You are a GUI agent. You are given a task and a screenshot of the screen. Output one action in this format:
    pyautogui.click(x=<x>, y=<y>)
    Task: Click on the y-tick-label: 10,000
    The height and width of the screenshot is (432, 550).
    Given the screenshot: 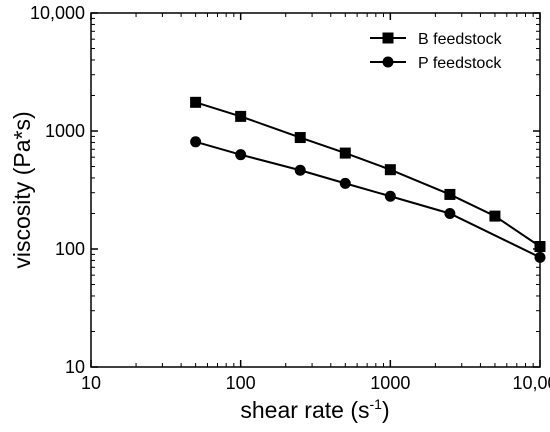 What is the action you would take?
    pyautogui.click(x=57, y=13)
    